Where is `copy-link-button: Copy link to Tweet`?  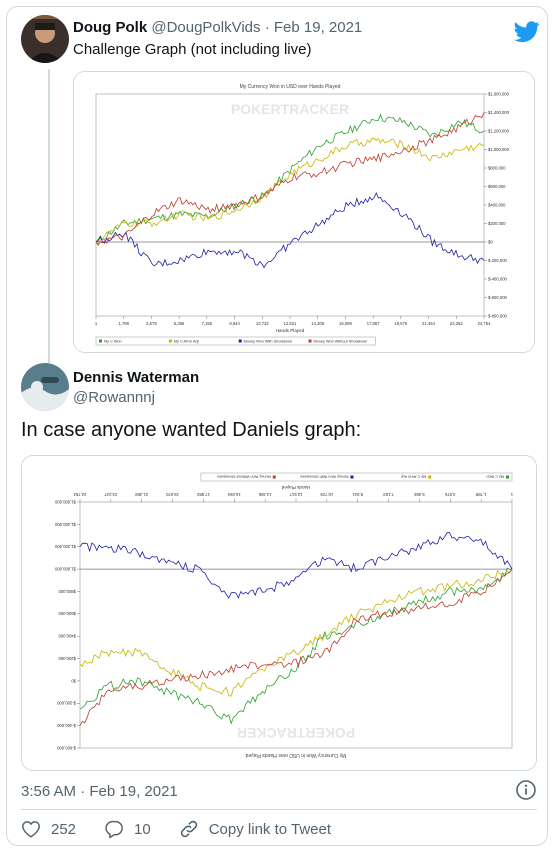 copy-link-button: Copy link to Tweet is located at coordinates (255, 829).